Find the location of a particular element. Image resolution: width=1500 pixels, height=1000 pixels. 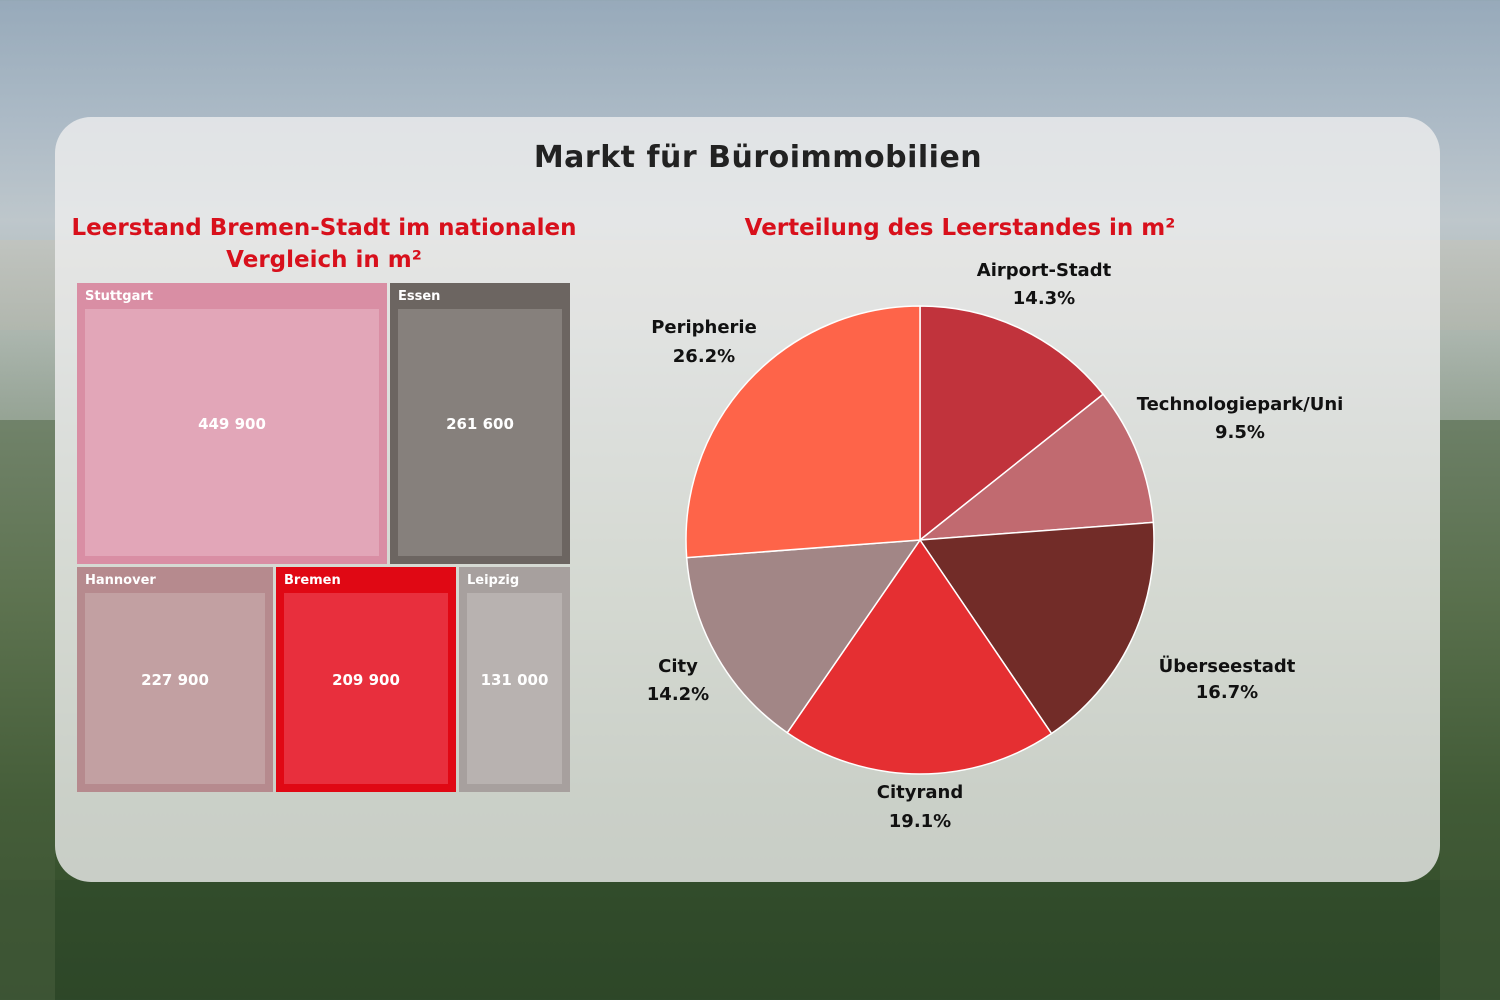

treemap-title-line-2: Vergleich in m² is located at coordinates (324, 260).